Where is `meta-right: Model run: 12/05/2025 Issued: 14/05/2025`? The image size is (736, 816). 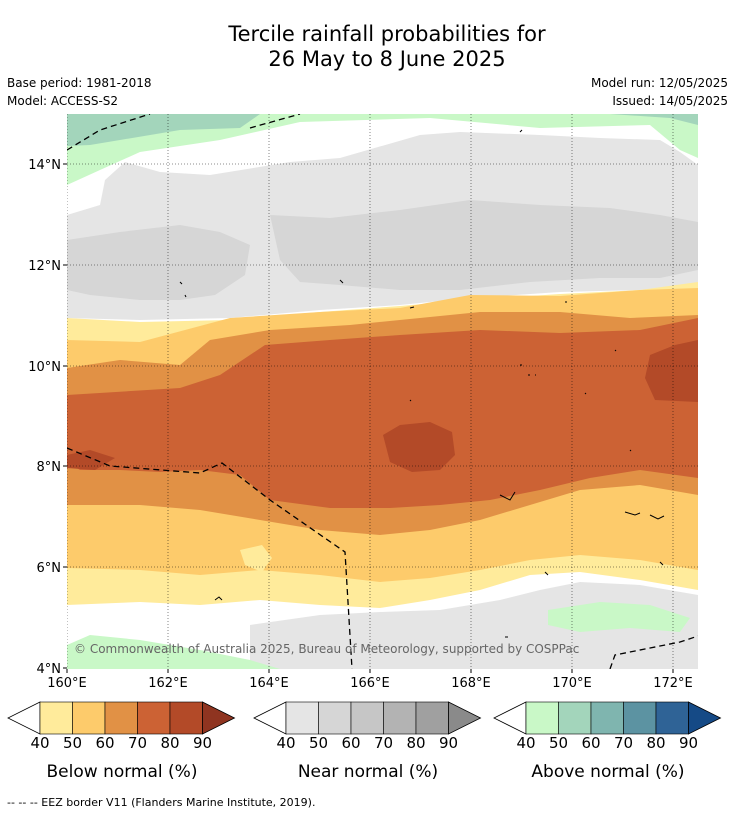
meta-right: Model run: 12/05/2025 Issued: 14/05/2025 is located at coordinates (659, 92).